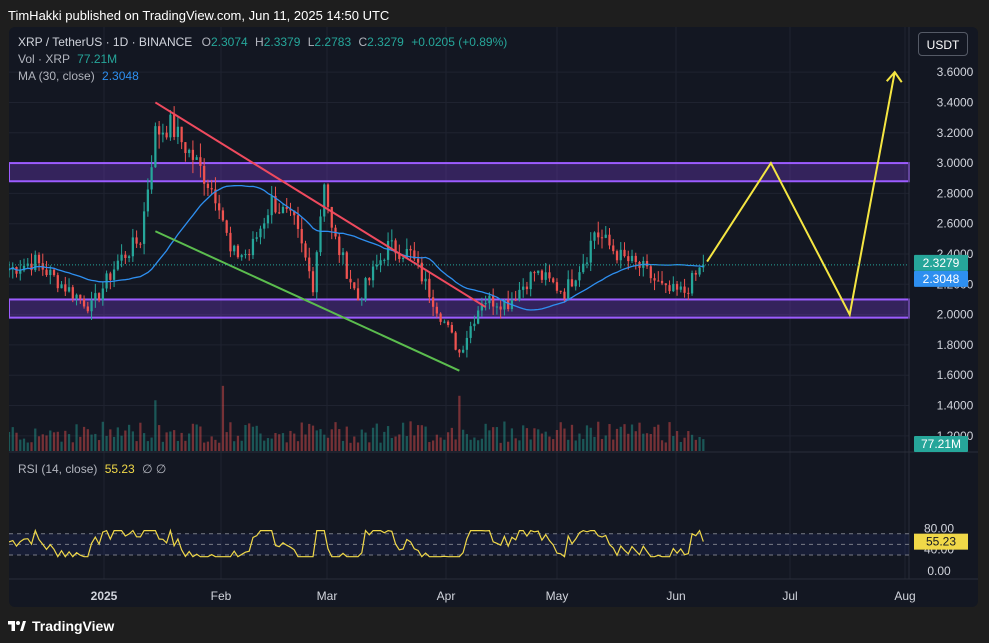 This screenshot has width=989, height=643. What do you see at coordinates (955, 193) in the screenshot?
I see `price-tick-label: 2.8000` at bounding box center [955, 193].